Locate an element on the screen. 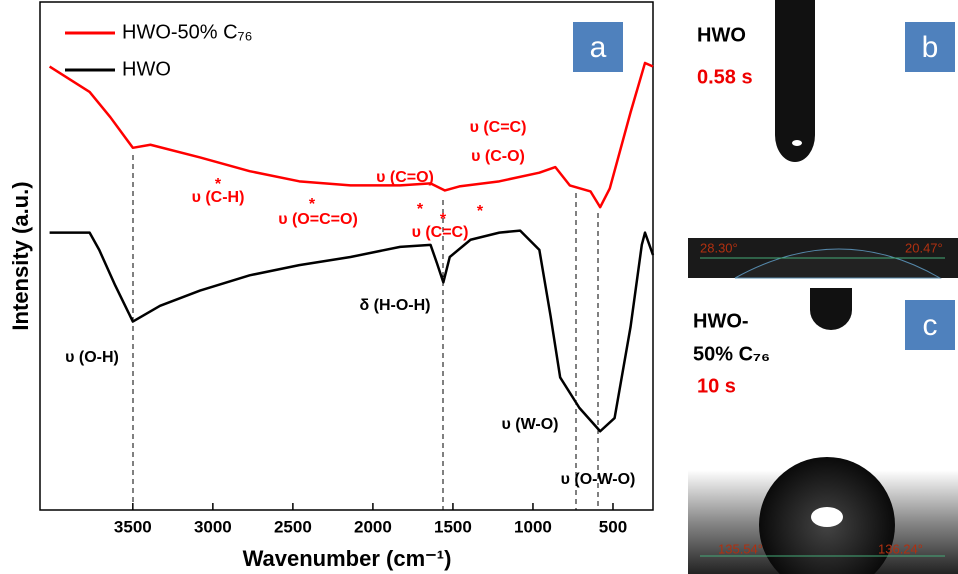 The image size is (958, 574). contact-angle: 136.24° is located at coordinates (900, 548).